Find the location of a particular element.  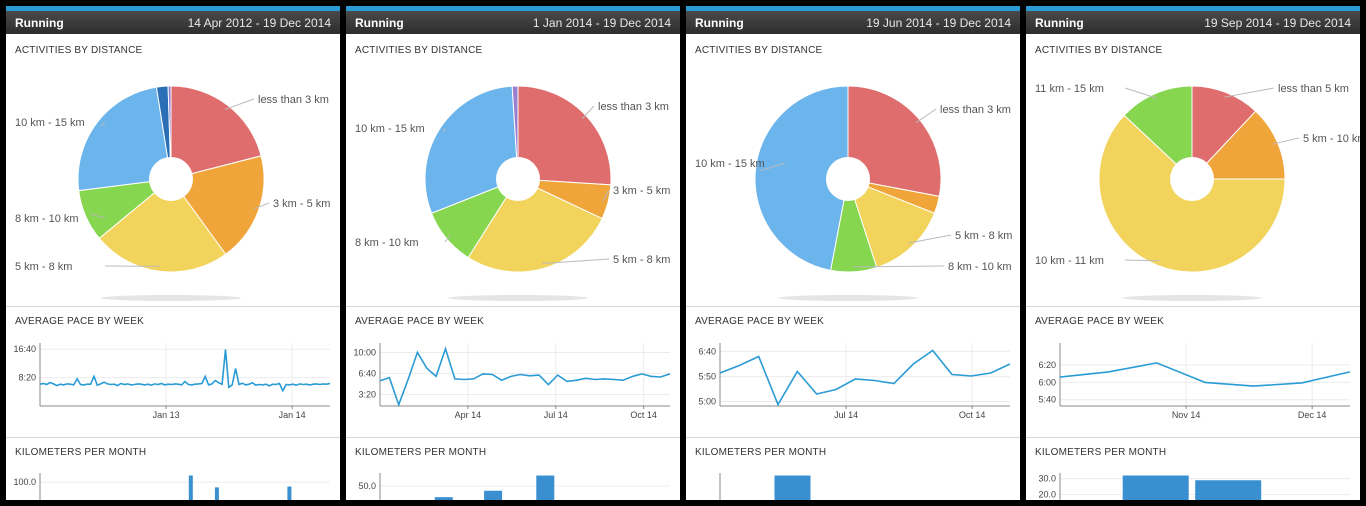

date-range: 14 Apr 2012 - 19 Dec 2014 is located at coordinates (259, 23).